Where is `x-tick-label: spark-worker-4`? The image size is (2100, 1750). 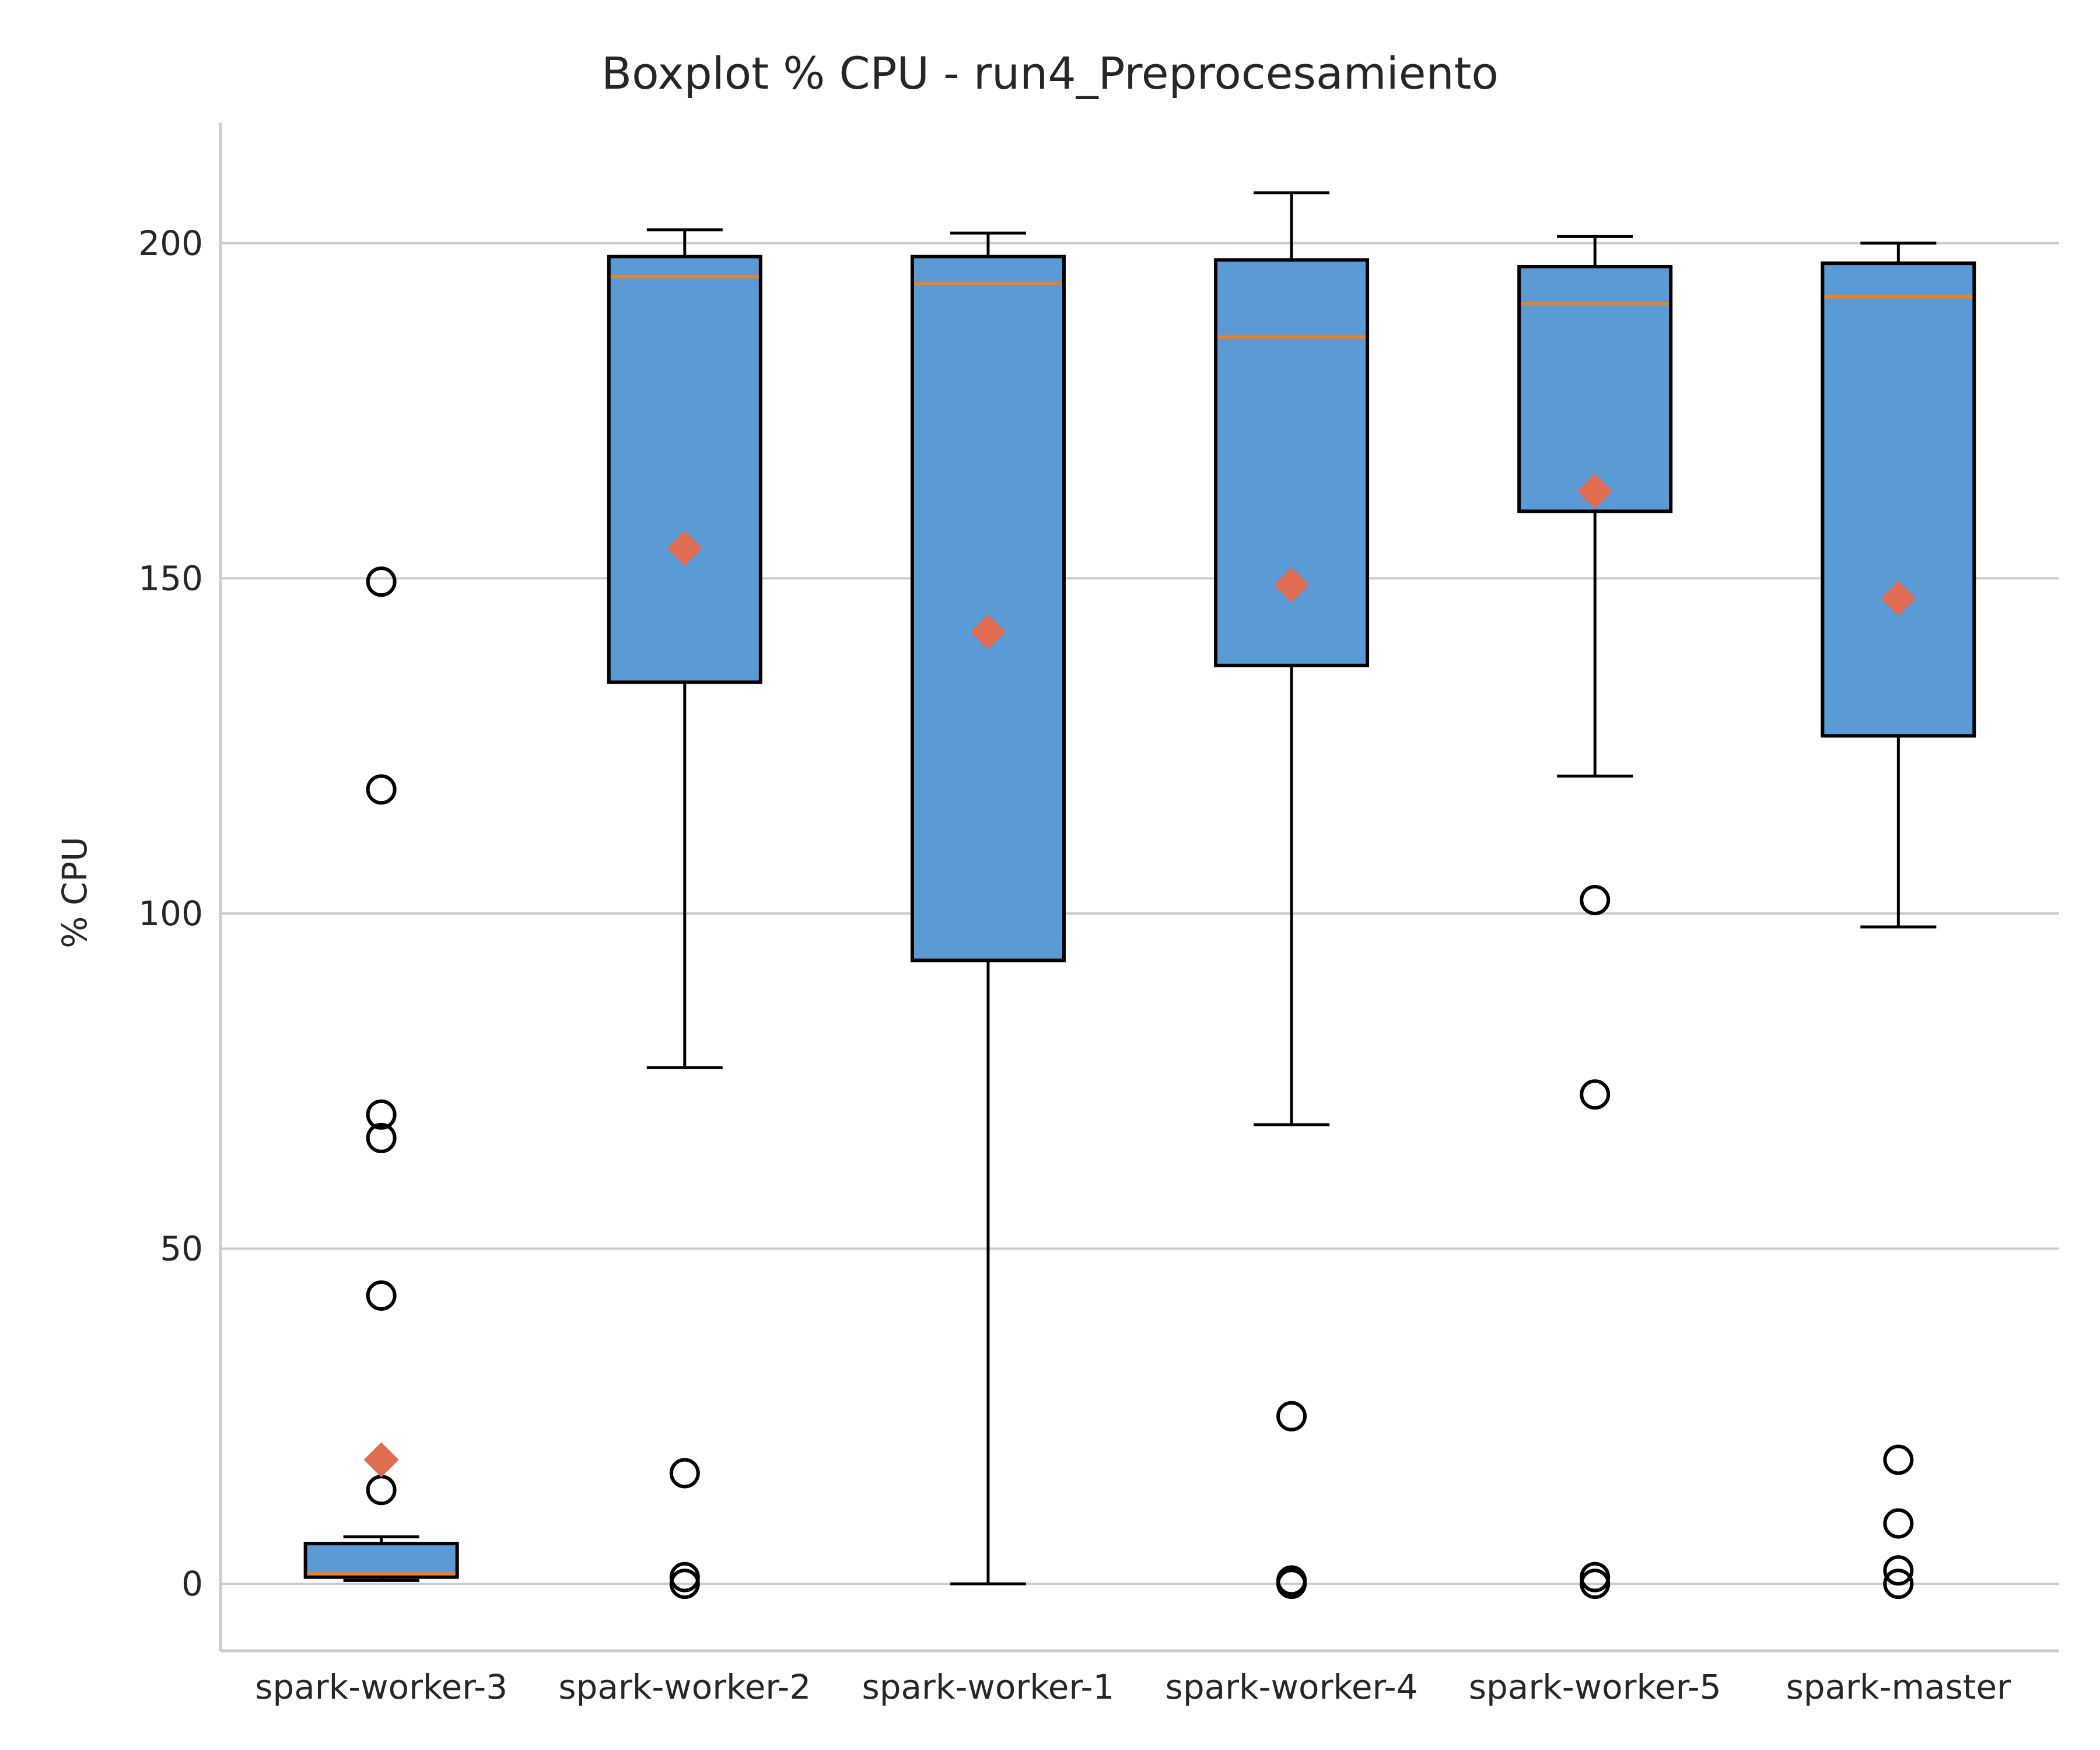
x-tick-label: spark-worker-4 is located at coordinates (1292, 1687).